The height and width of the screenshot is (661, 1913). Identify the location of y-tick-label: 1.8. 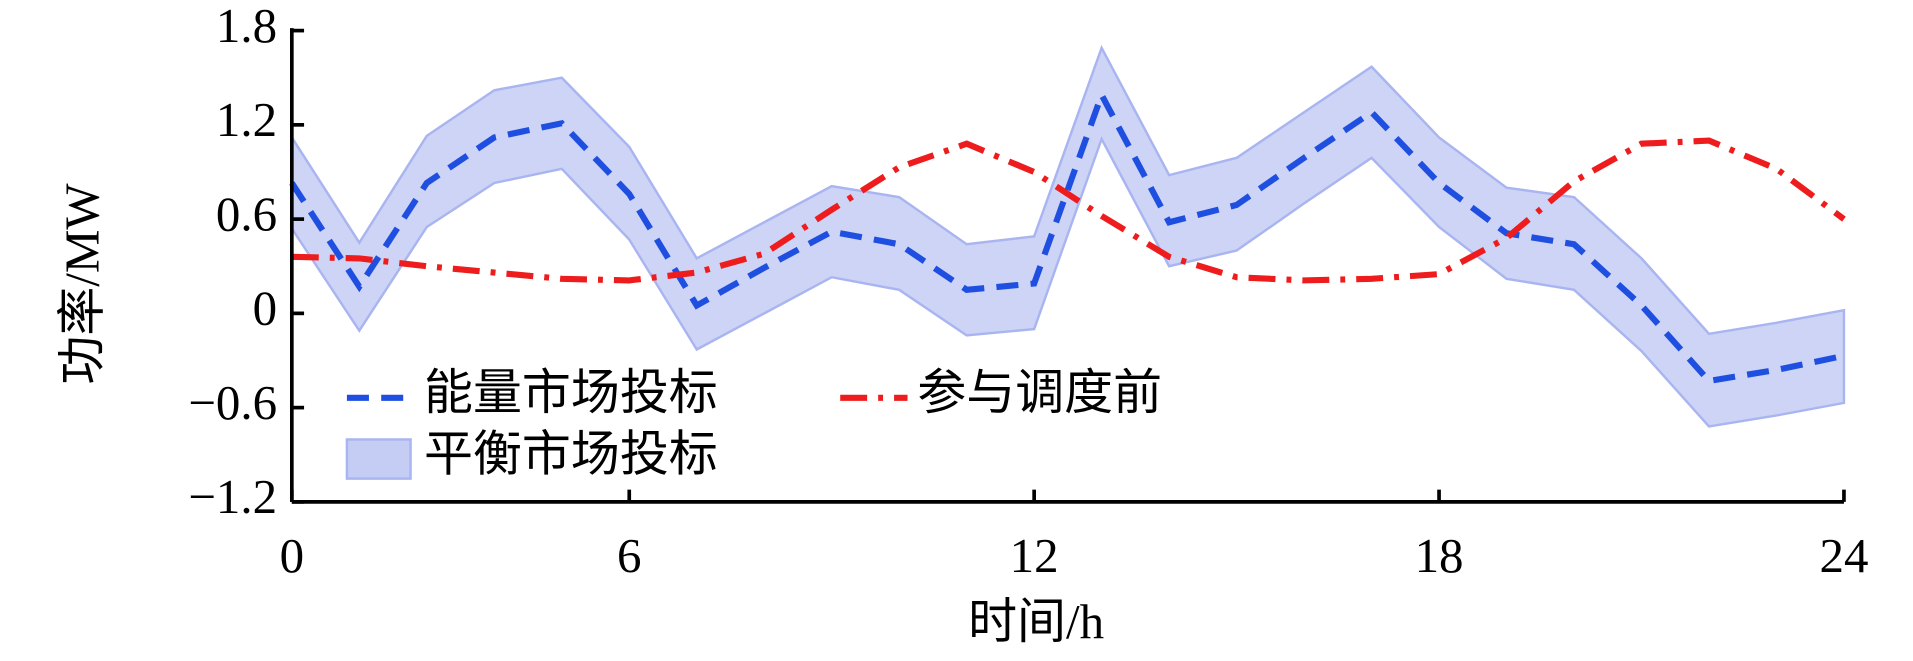
(246, 26).